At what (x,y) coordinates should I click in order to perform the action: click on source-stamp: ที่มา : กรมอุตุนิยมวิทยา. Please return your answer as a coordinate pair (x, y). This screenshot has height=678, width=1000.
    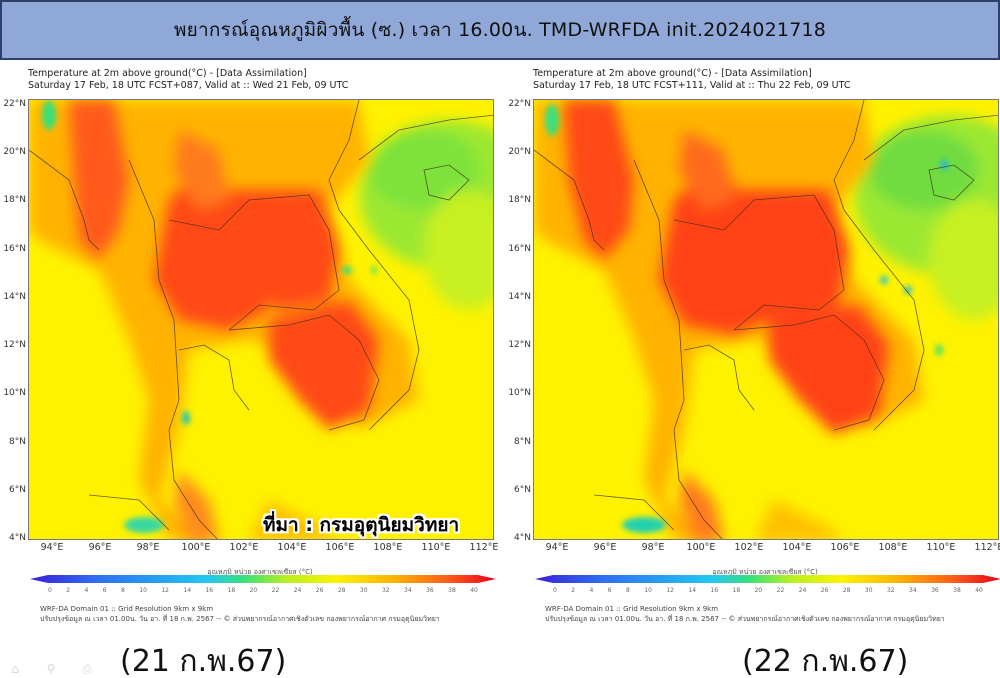
    Looking at the image, I should click on (361, 525).